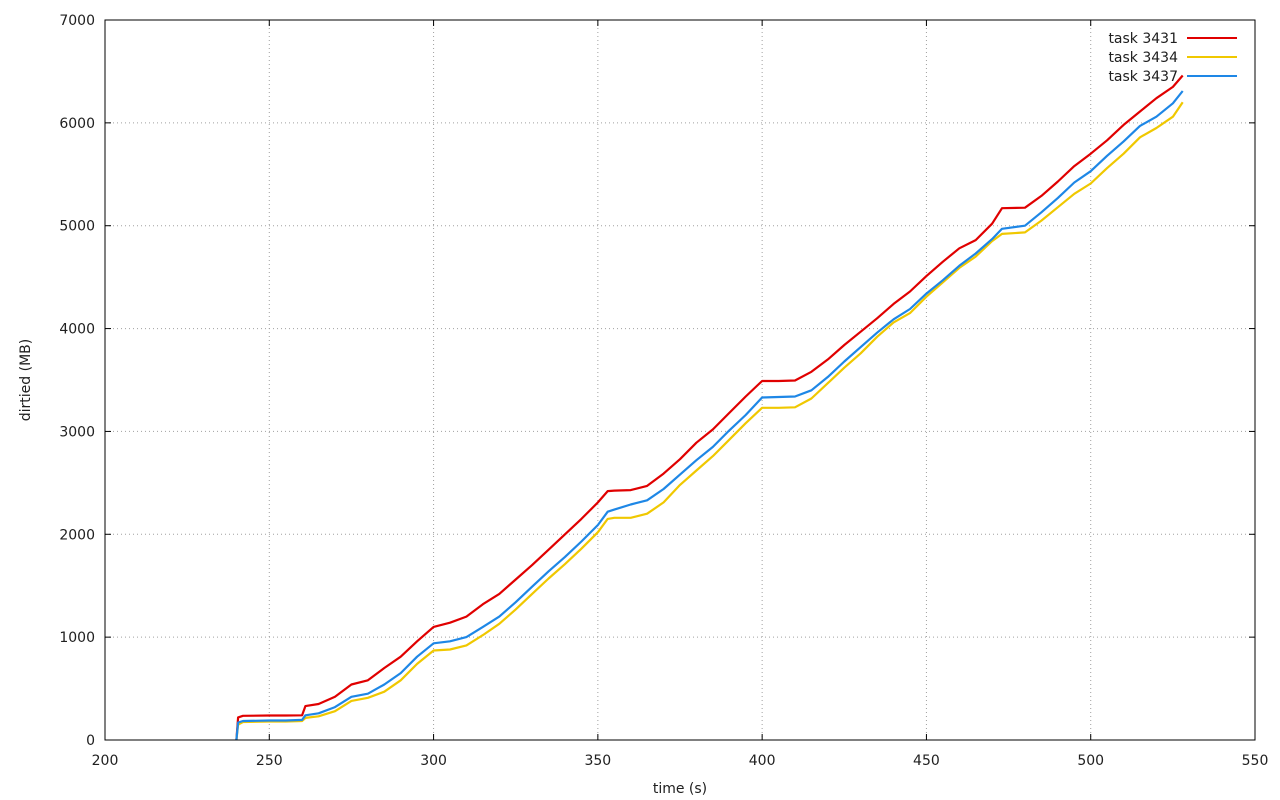  Describe the element at coordinates (77, 124) in the screenshot. I see `y-tick-label: 6000` at that location.